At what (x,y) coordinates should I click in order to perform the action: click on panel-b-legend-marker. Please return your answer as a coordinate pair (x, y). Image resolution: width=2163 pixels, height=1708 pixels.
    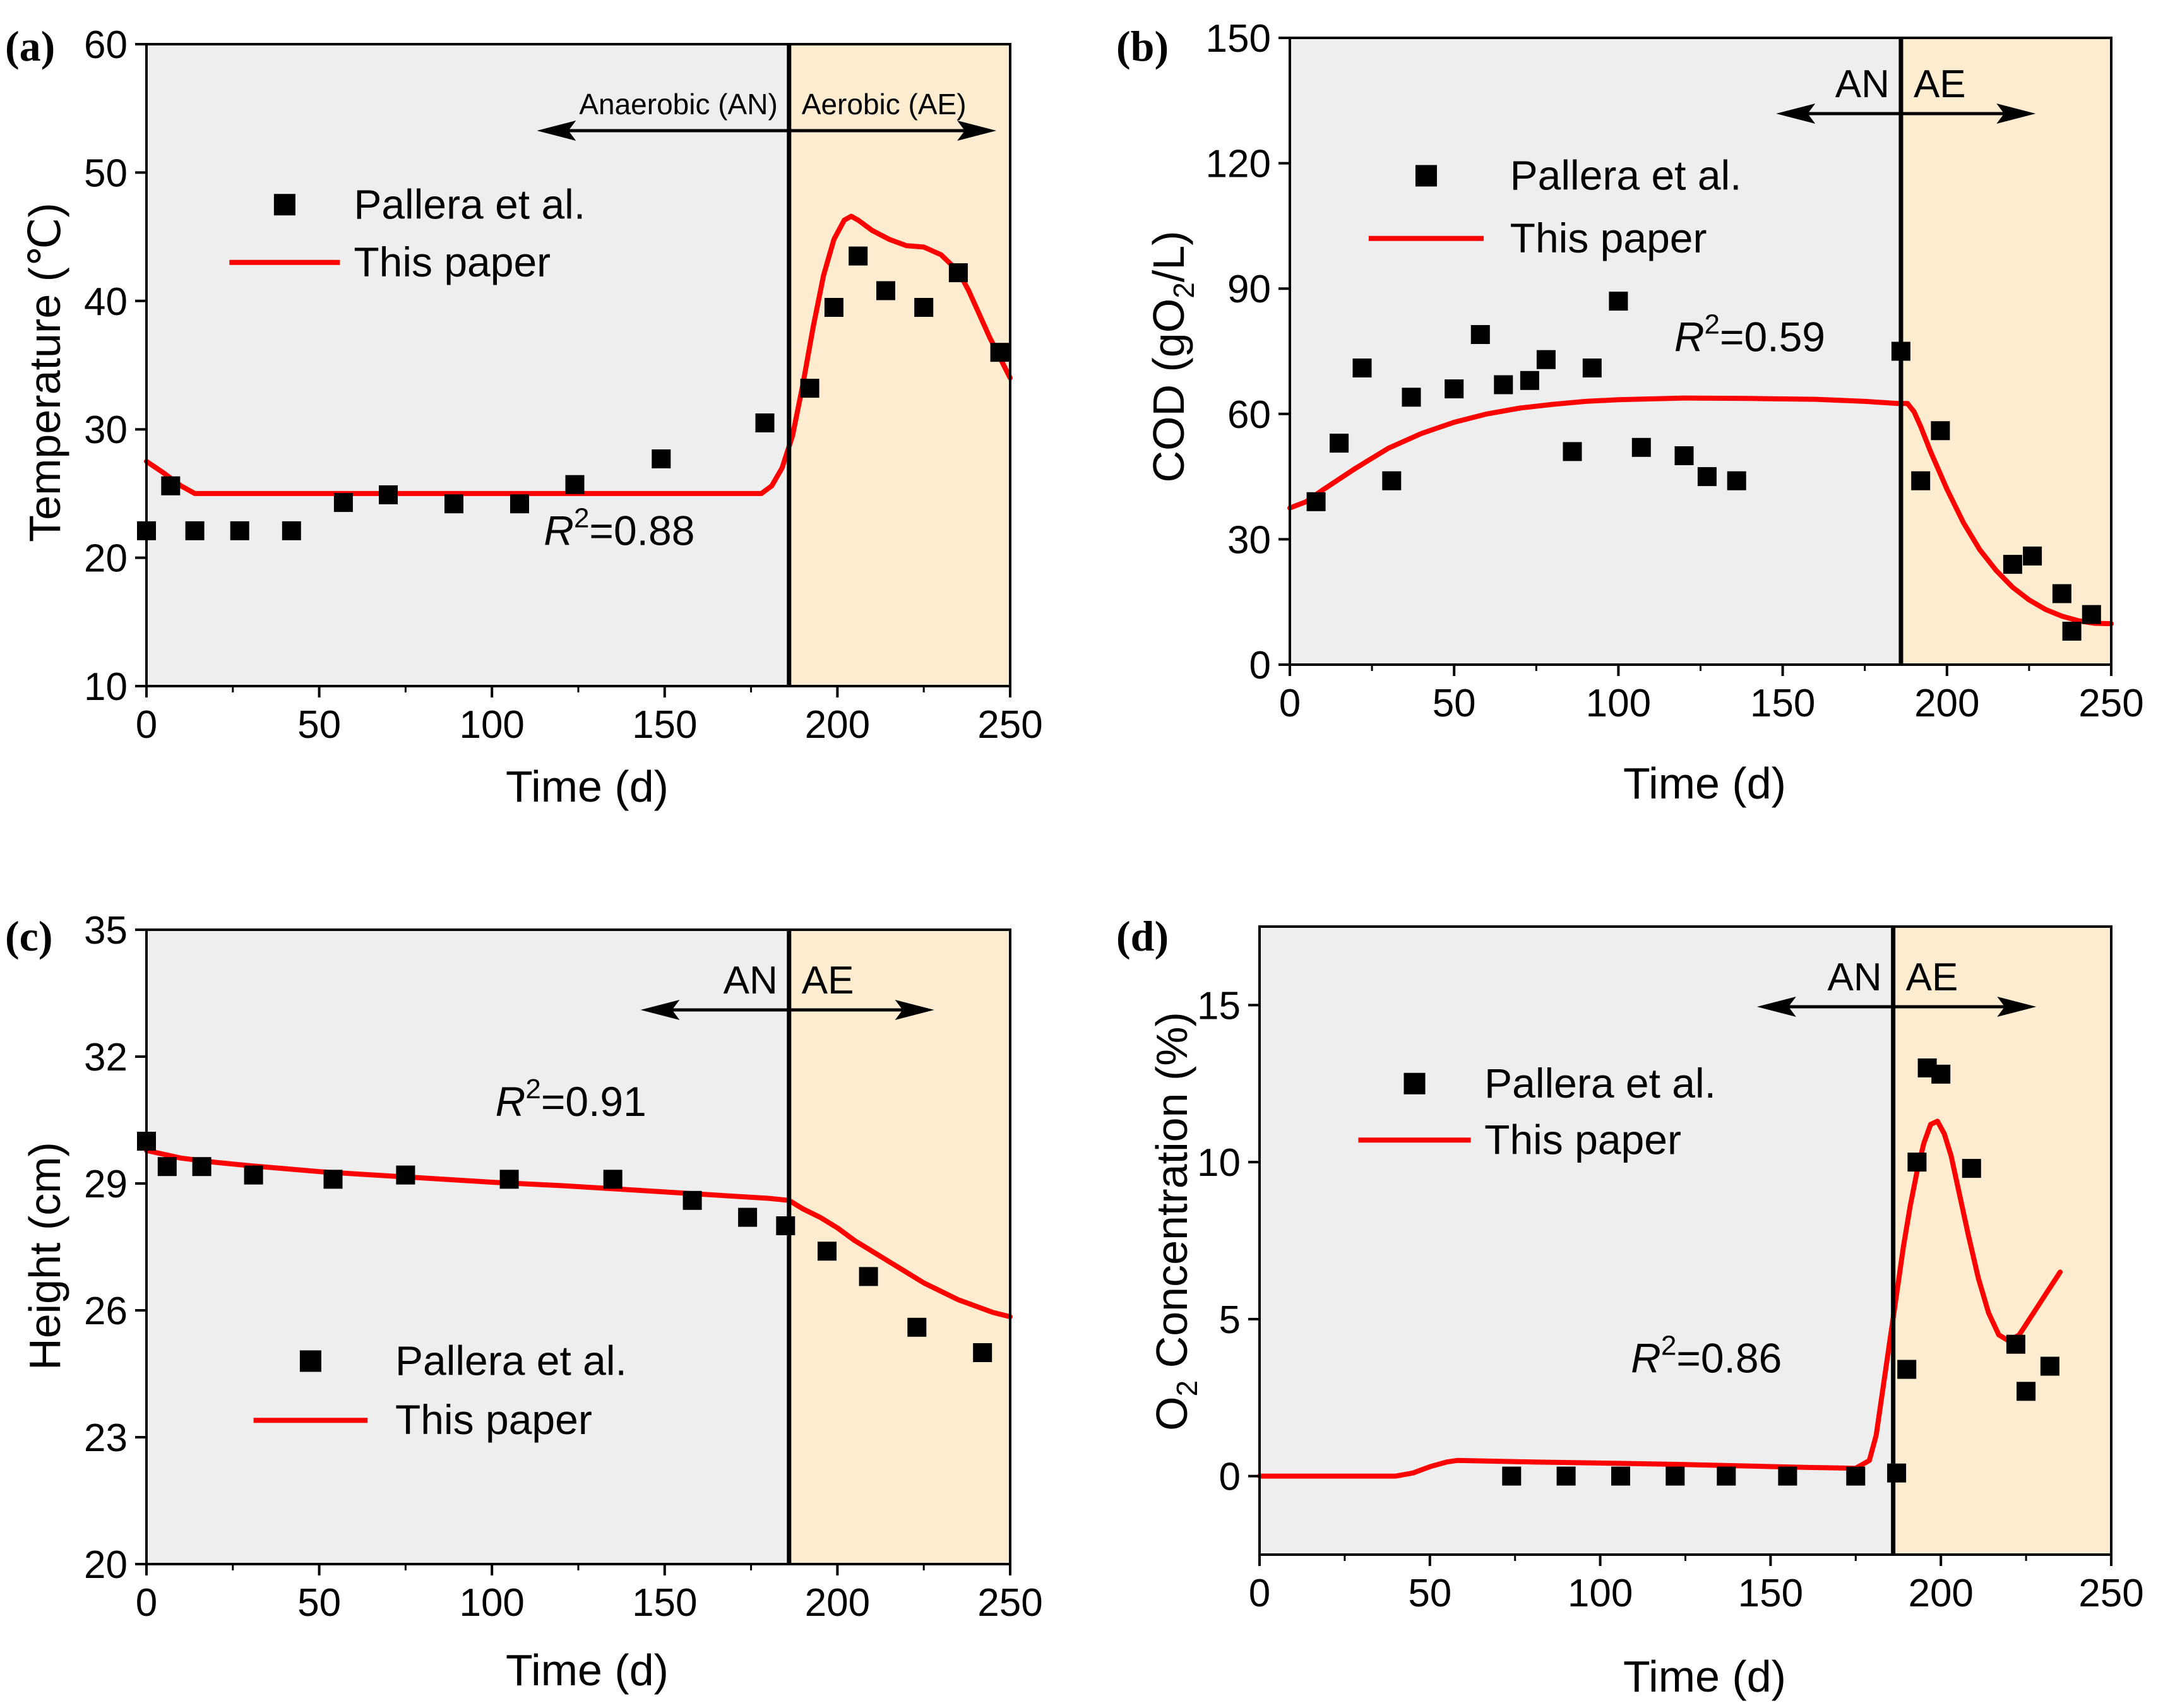
    Looking at the image, I should click on (1426, 176).